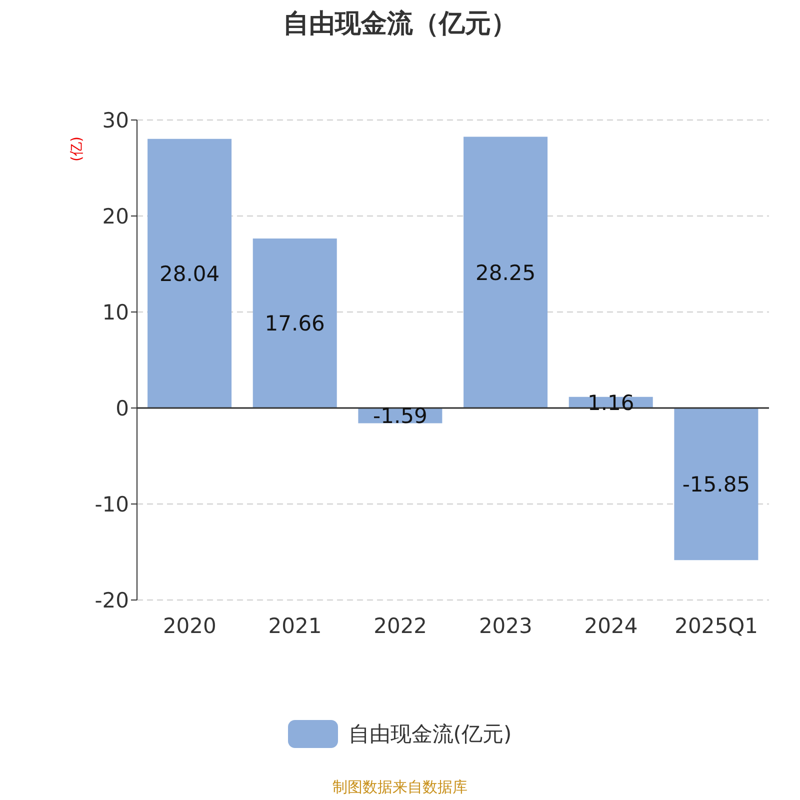 The image size is (800, 800). I want to click on data-label: 28.25, so click(505, 272).